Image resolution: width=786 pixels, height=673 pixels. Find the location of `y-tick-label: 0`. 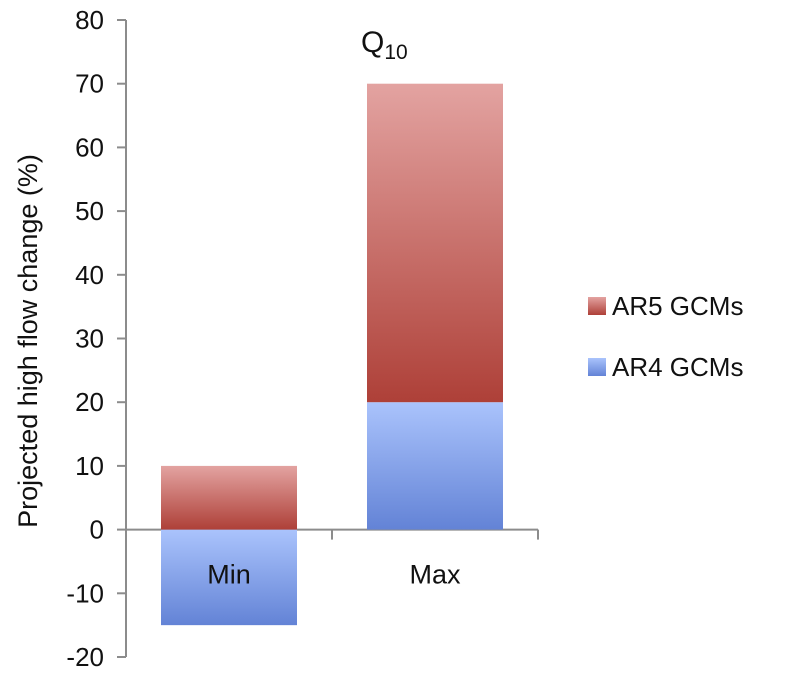

y-tick-label: 0 is located at coordinates (97, 530).